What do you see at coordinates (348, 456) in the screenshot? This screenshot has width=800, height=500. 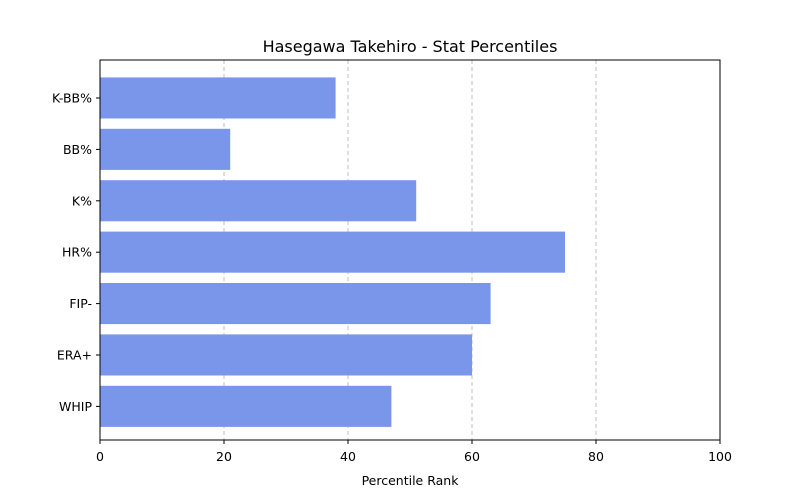 I see `x-tick-label: 40` at bounding box center [348, 456].